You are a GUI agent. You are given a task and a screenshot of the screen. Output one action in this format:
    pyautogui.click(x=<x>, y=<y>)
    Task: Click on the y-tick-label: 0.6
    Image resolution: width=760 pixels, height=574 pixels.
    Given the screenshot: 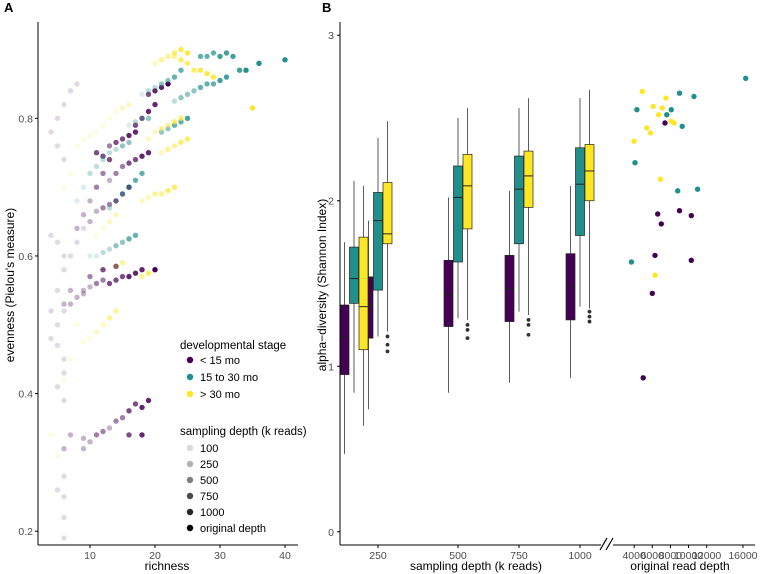 What is the action you would take?
    pyautogui.click(x=25, y=257)
    